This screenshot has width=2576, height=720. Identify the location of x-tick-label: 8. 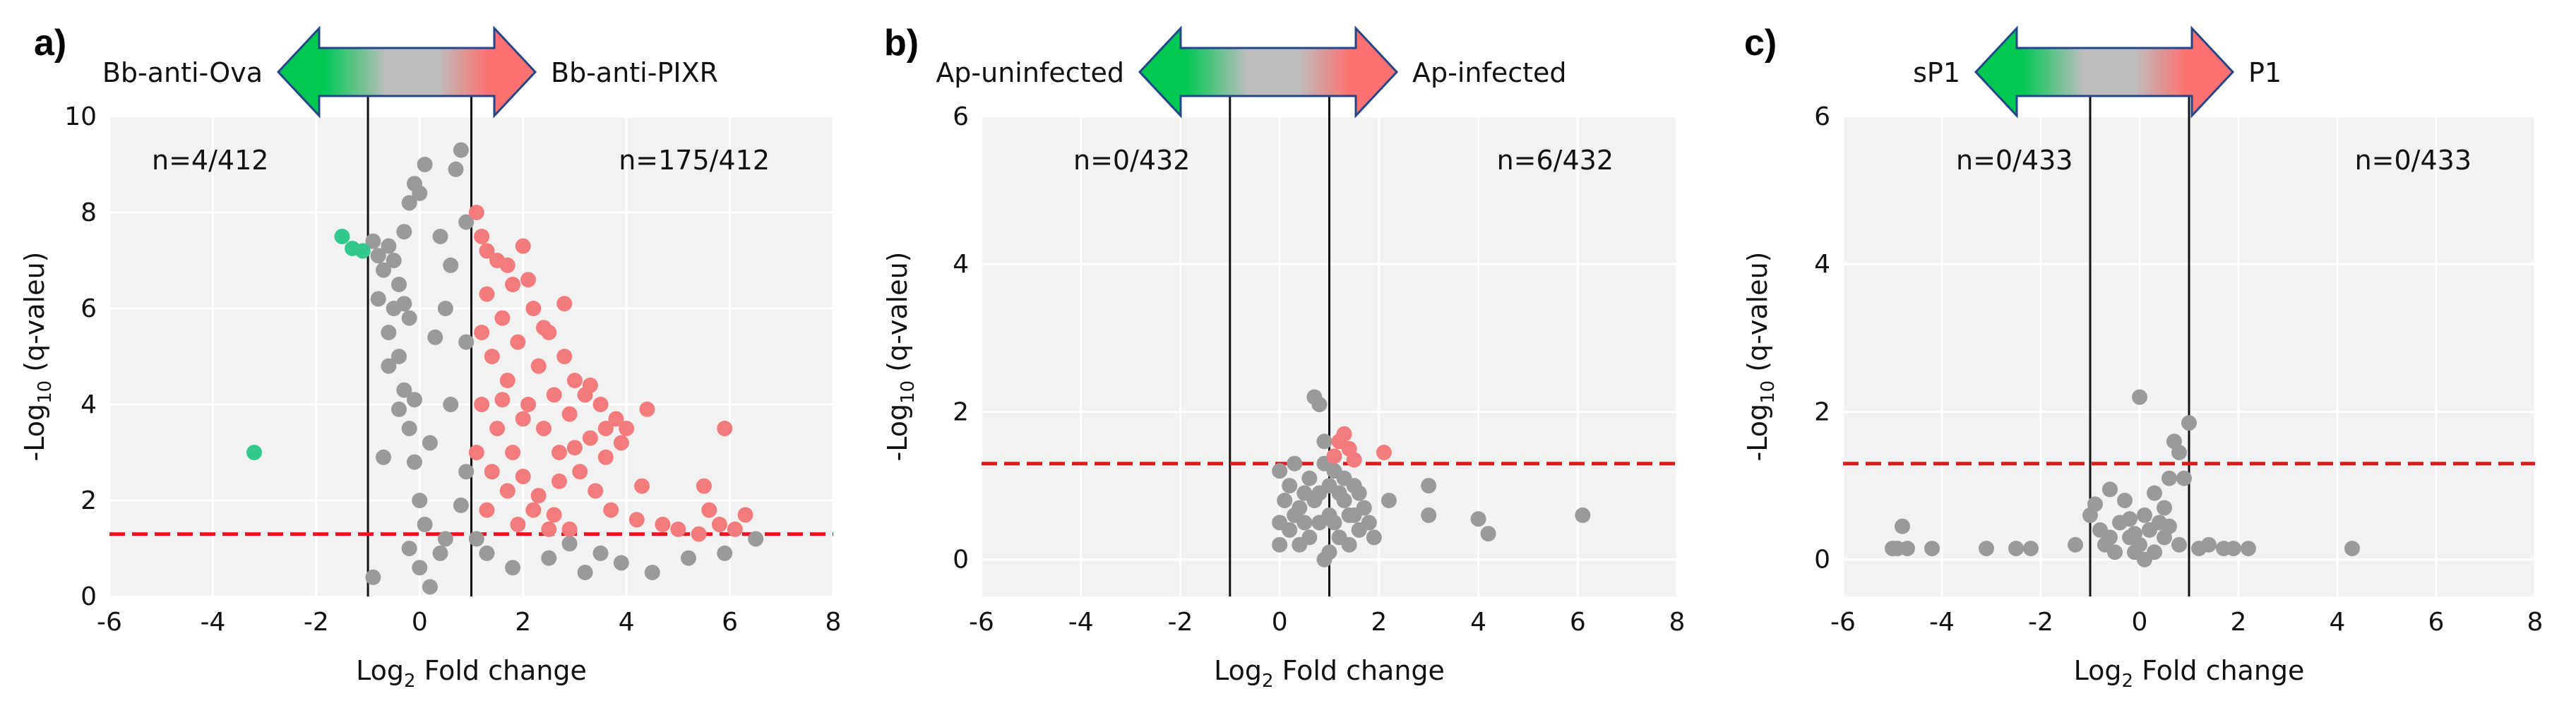
(833, 622).